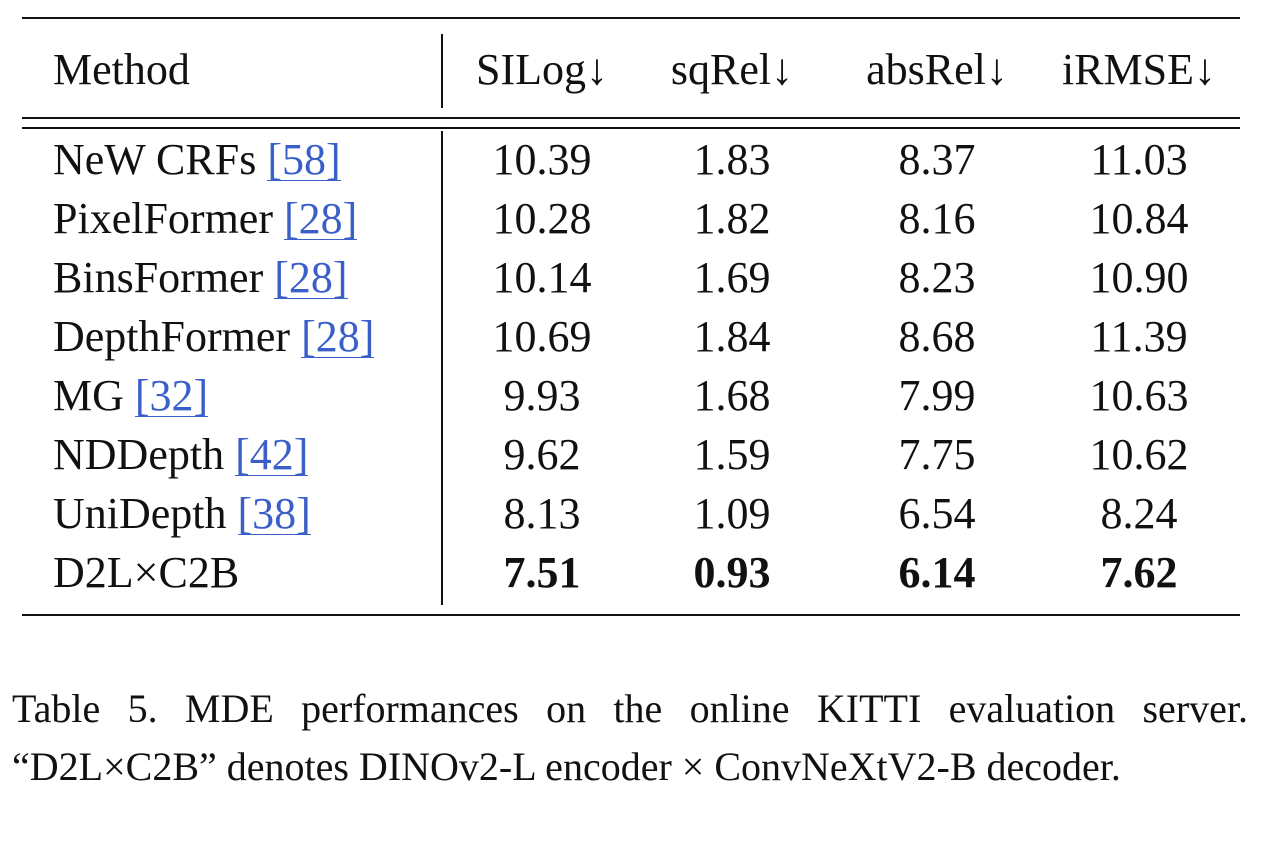 Image resolution: width=1269 pixels, height=856 pixels. Describe the element at coordinates (937, 395) in the screenshot. I see `absrel-cell: 7.99` at that location.